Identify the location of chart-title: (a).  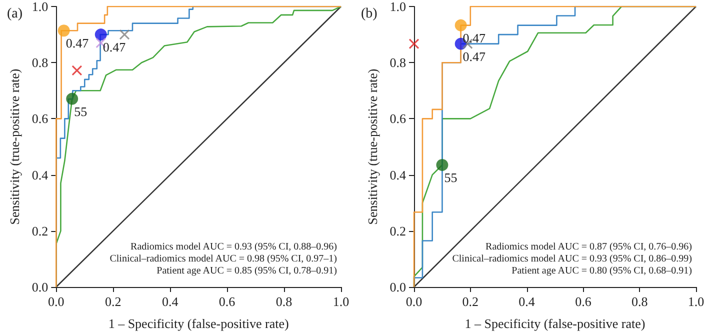
(15, 14).